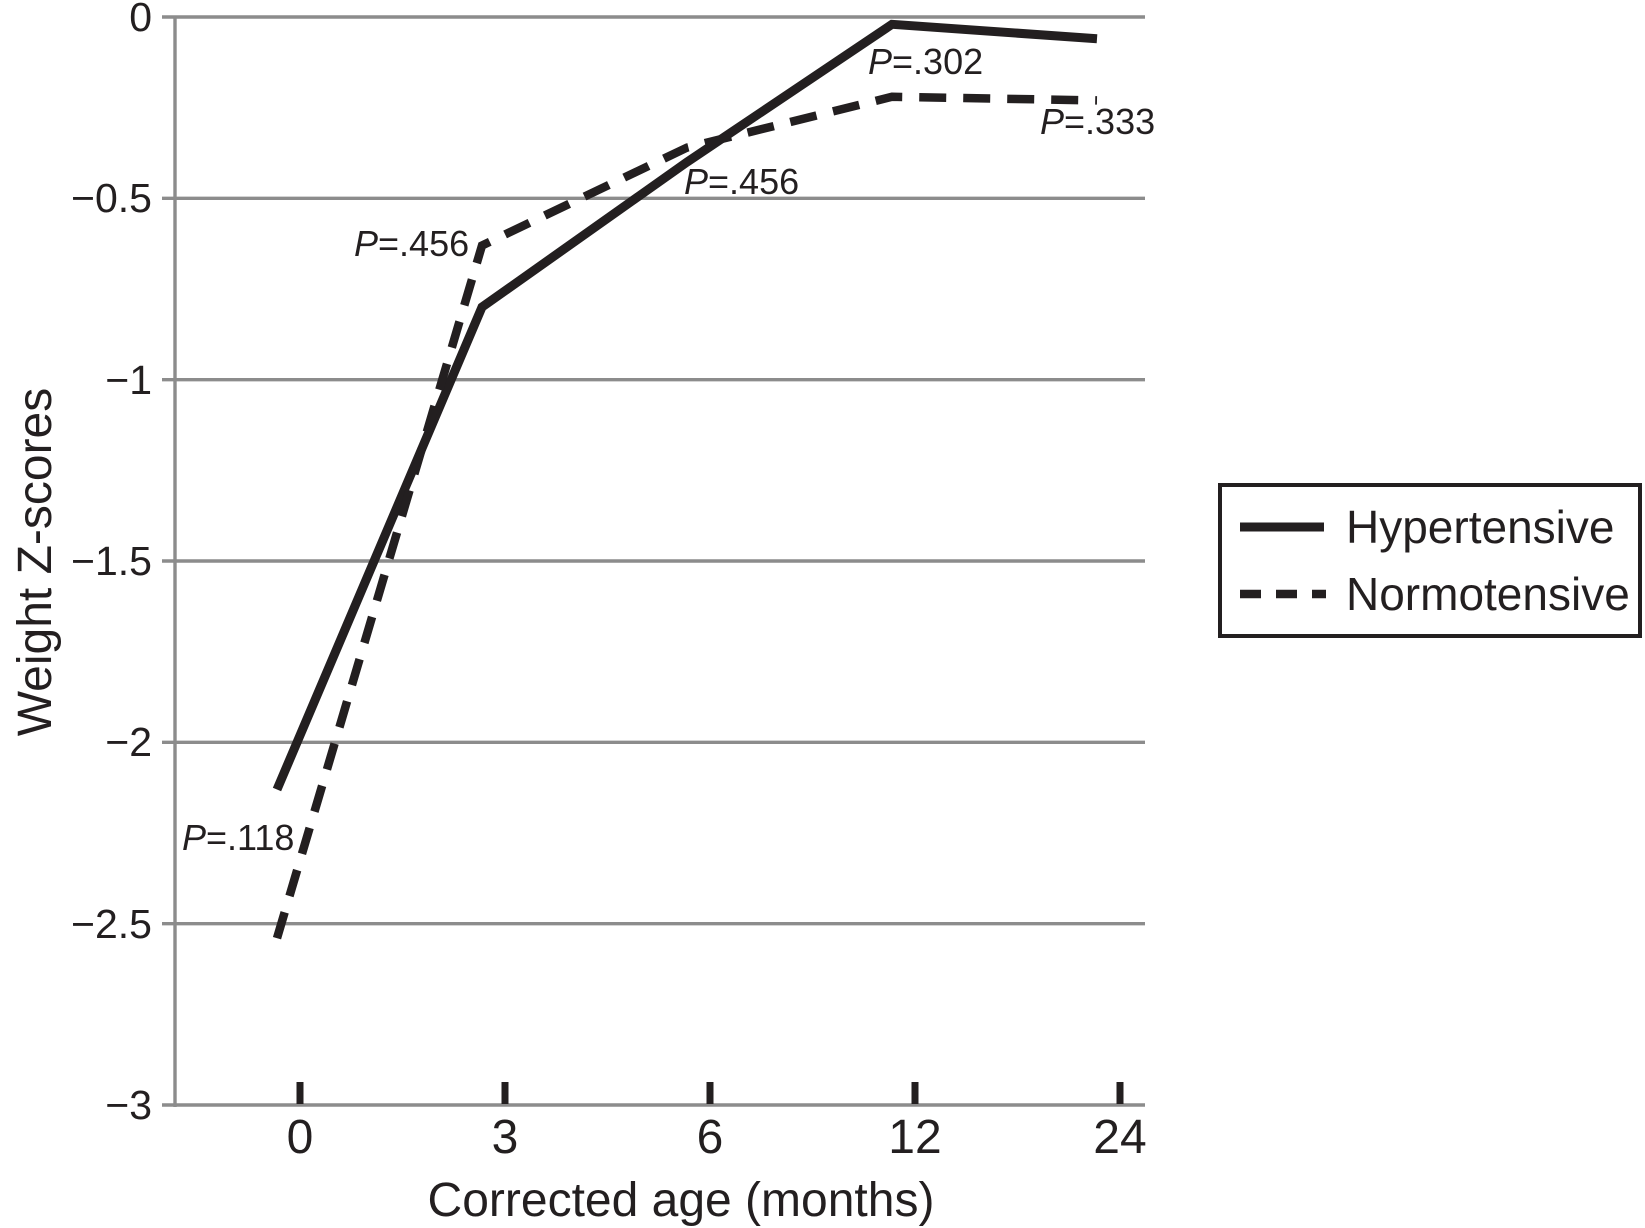  I want to click on p-value-annotation: P=.333, so click(1098, 121).